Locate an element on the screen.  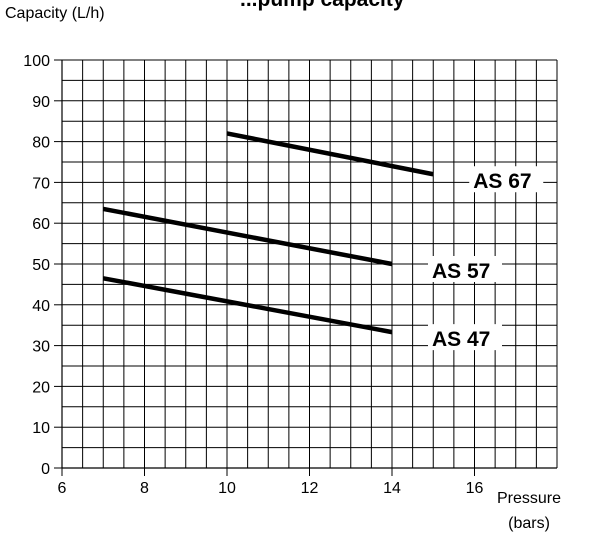
x-tick-label: 14 is located at coordinates (392, 488).